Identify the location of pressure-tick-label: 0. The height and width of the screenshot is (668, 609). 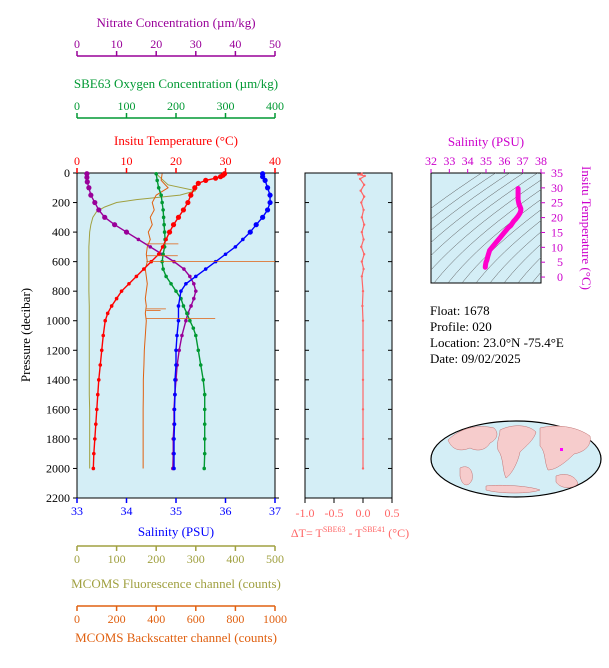
(67, 173).